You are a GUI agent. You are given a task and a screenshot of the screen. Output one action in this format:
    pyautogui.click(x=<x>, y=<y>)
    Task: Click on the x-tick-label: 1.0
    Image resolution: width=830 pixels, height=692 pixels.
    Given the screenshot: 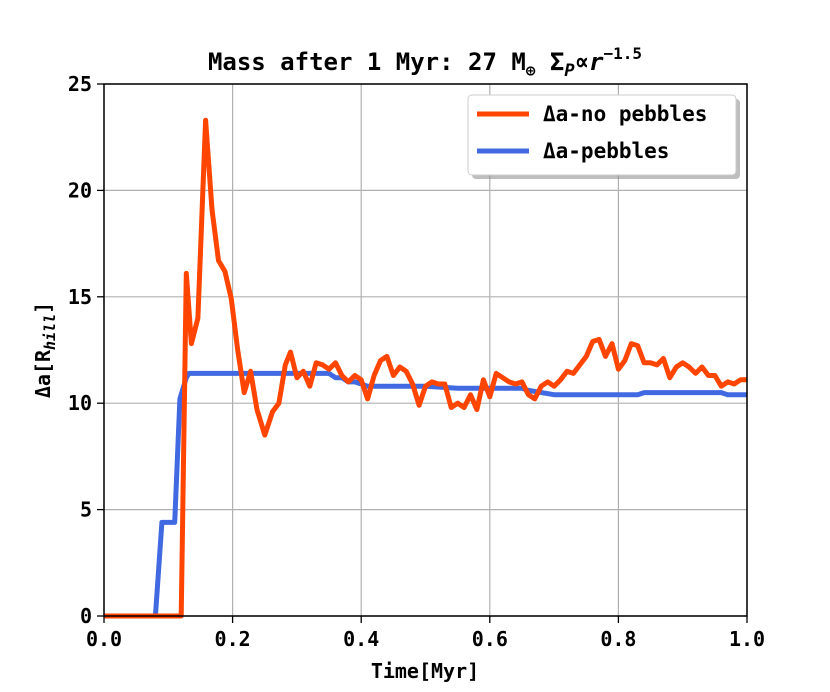 What is the action you would take?
    pyautogui.click(x=747, y=639)
    